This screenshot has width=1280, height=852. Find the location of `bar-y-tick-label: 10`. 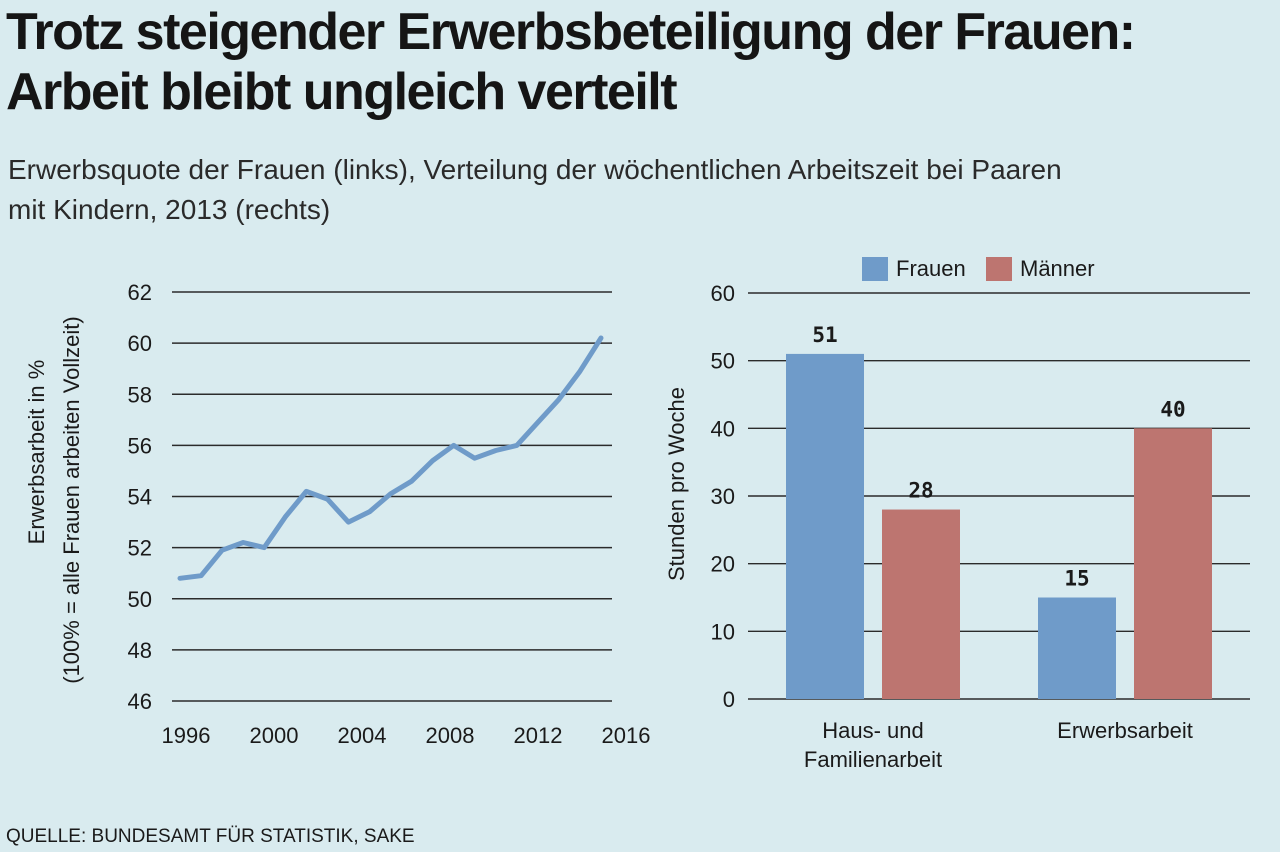

bar-y-tick-label: 10 is located at coordinates (723, 631).